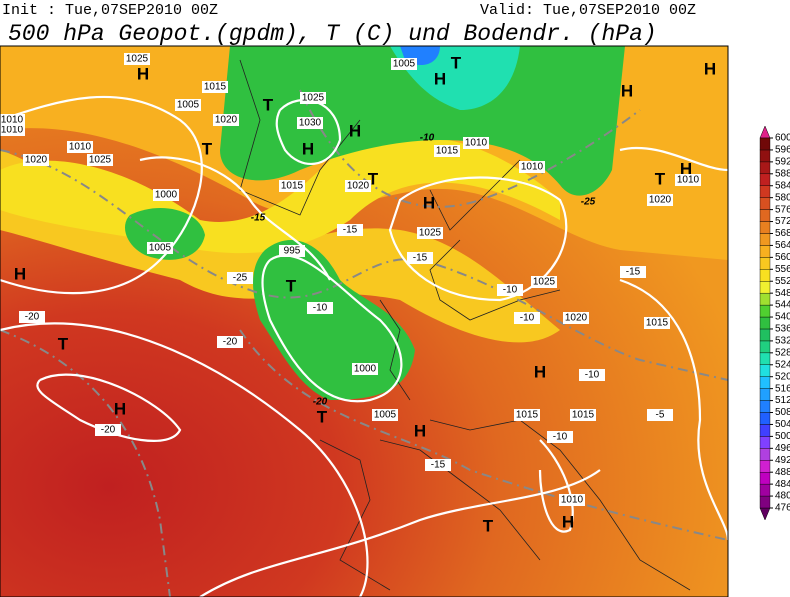 This screenshot has width=790, height=597. What do you see at coordinates (782, 448) in the screenshot?
I see `colorbar-label: 496` at bounding box center [782, 448].